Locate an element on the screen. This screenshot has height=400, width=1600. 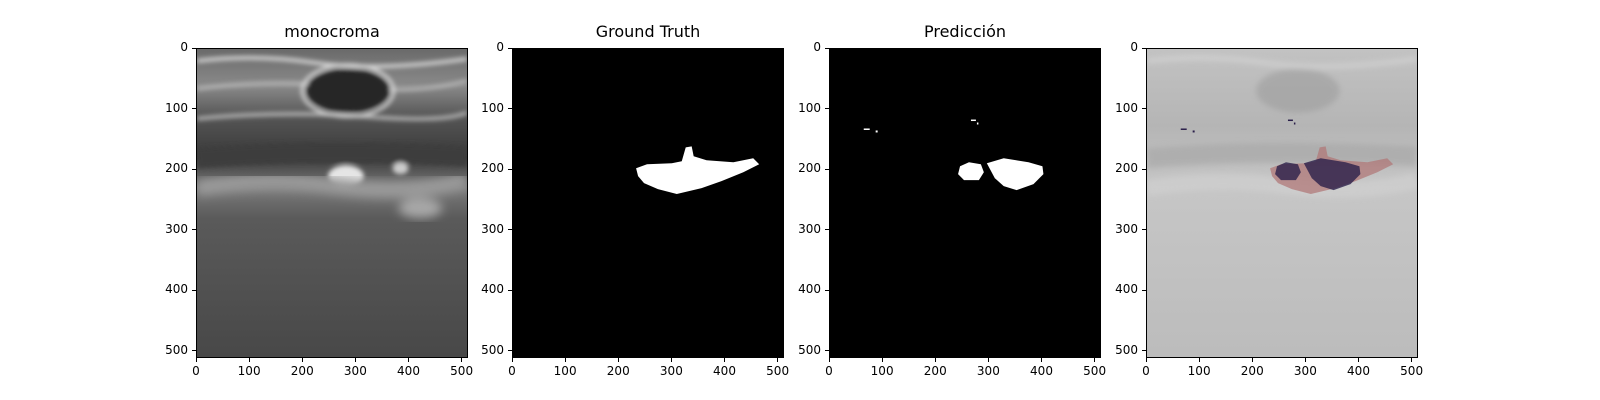
prediction-region-left is located at coordinates (971, 171).